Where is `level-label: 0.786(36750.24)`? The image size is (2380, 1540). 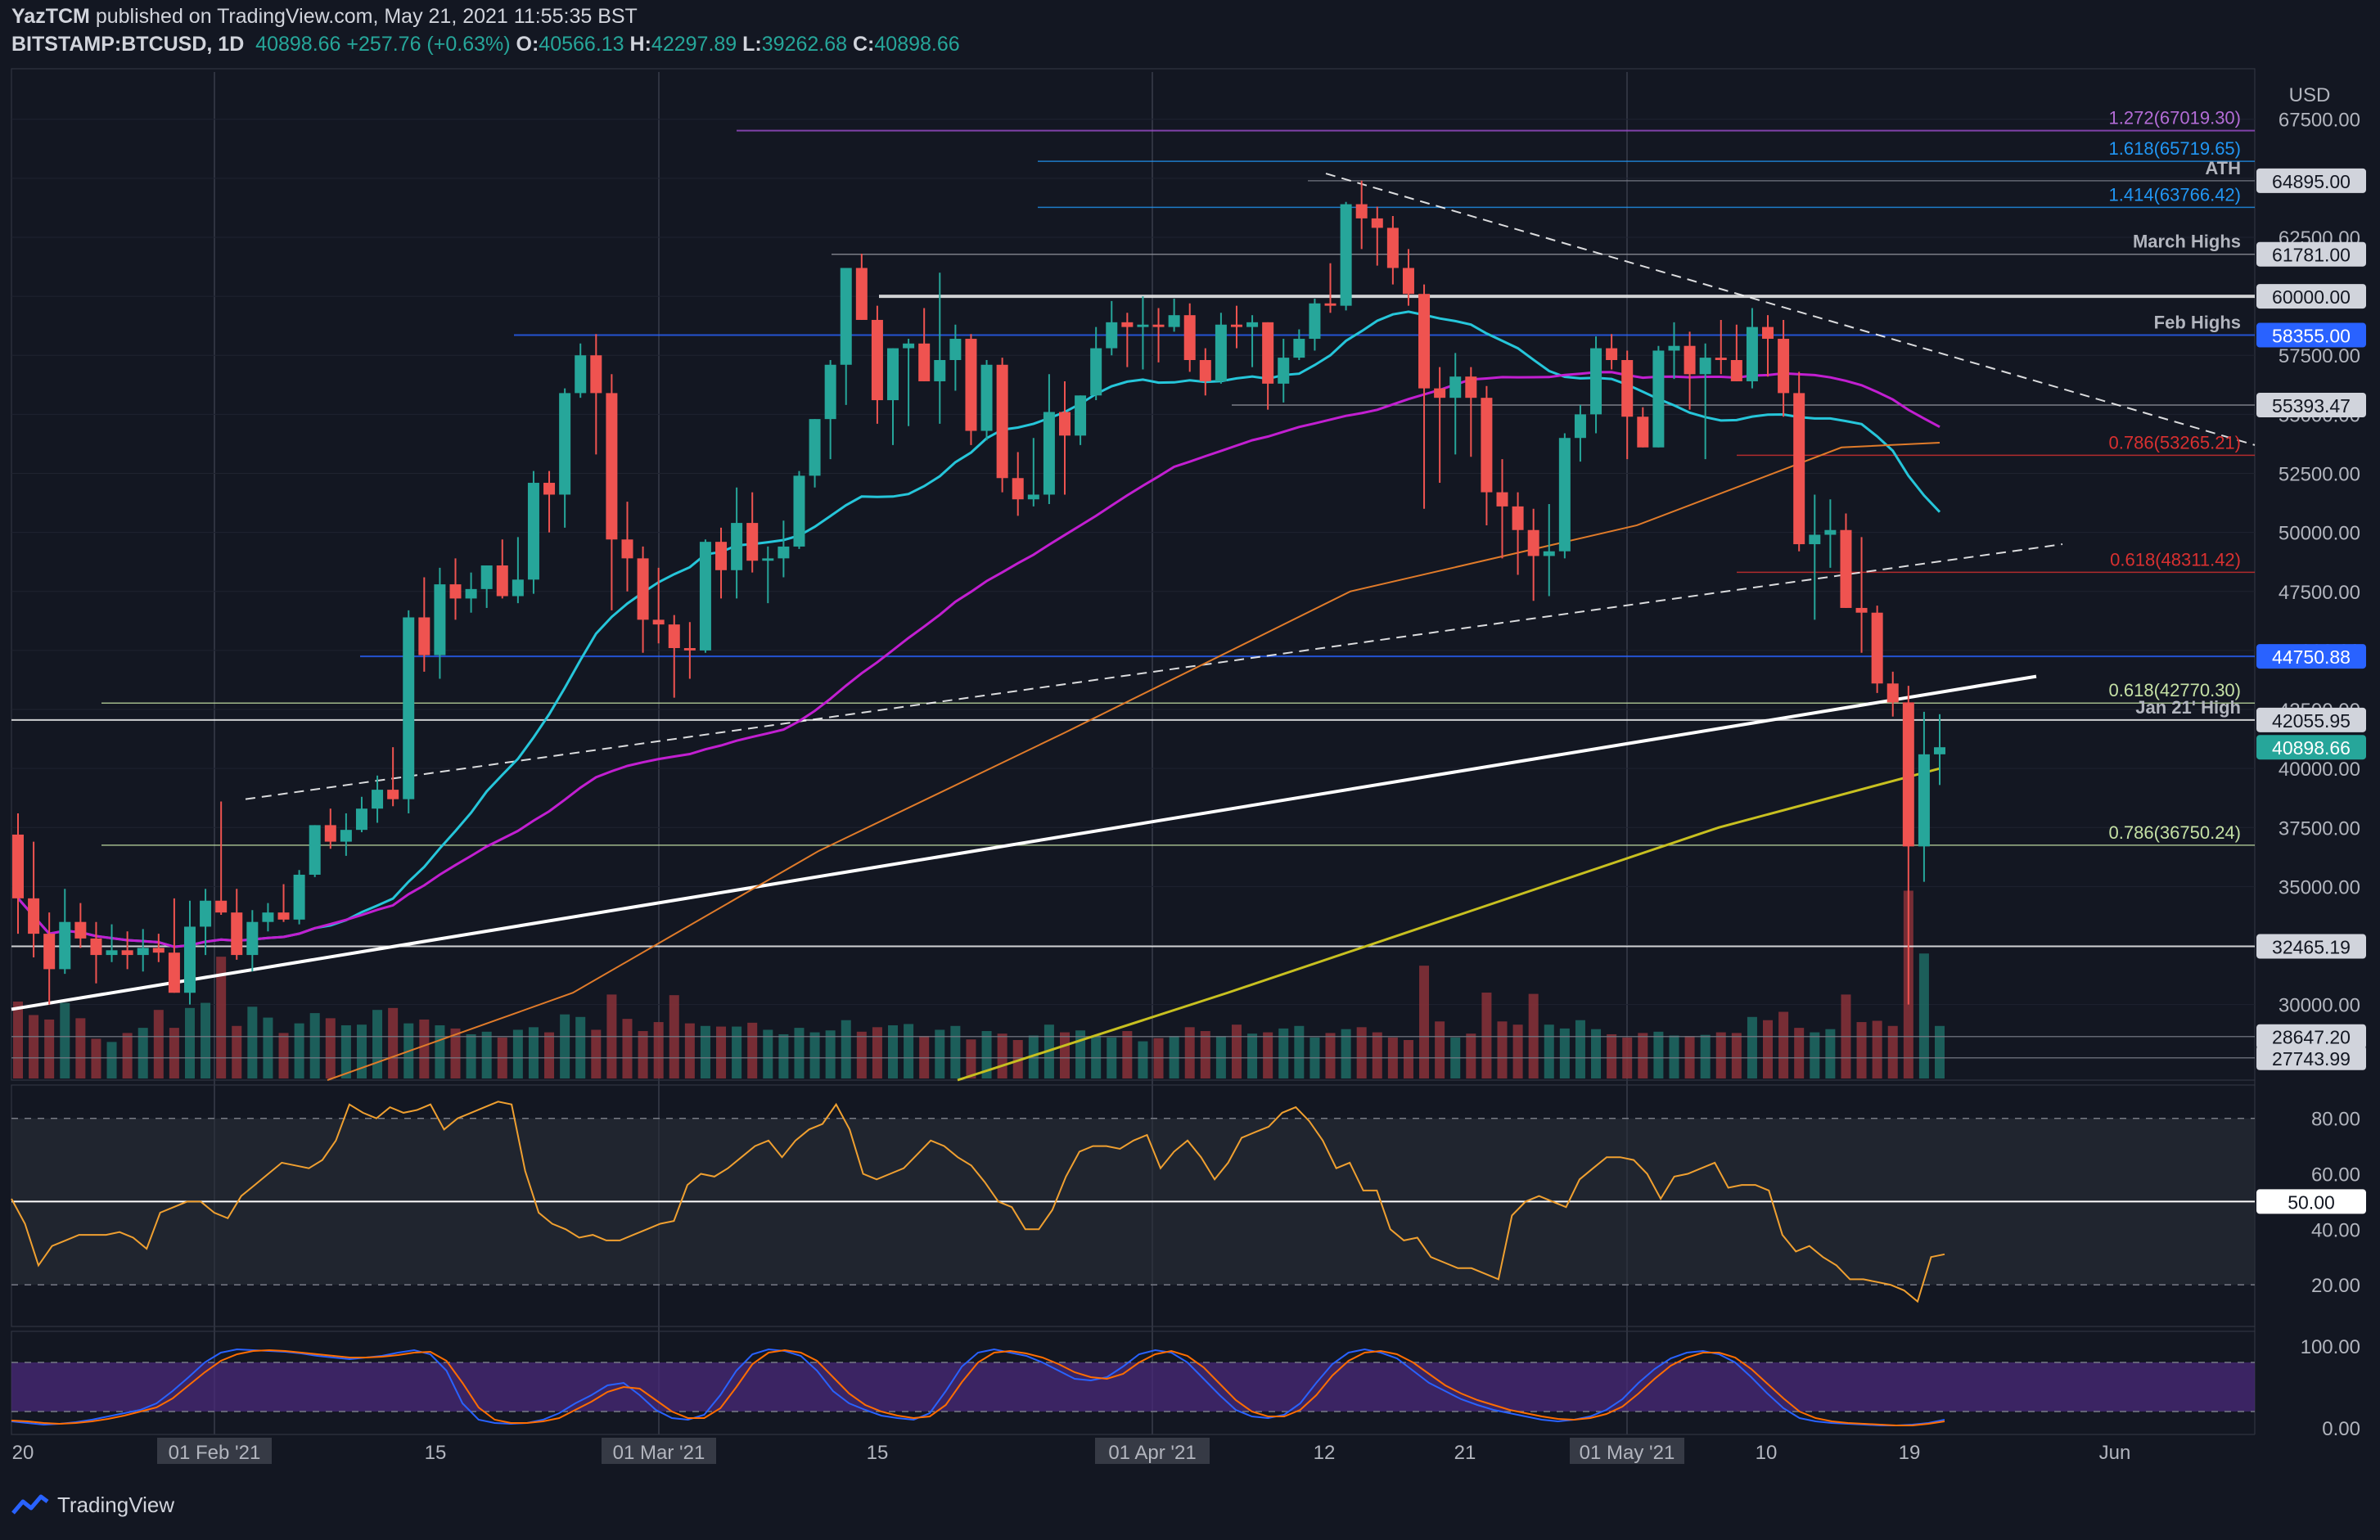 level-label: 0.786(36750.24) is located at coordinates (2175, 832).